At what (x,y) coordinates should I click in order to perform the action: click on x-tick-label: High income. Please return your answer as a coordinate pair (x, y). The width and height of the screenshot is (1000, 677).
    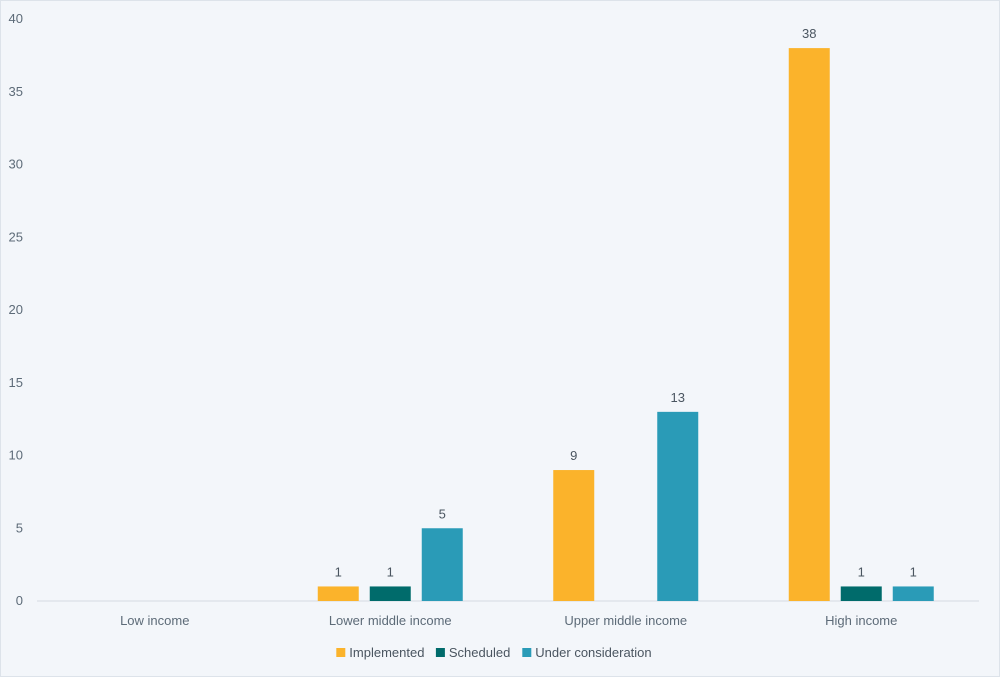
    Looking at the image, I should click on (861, 620).